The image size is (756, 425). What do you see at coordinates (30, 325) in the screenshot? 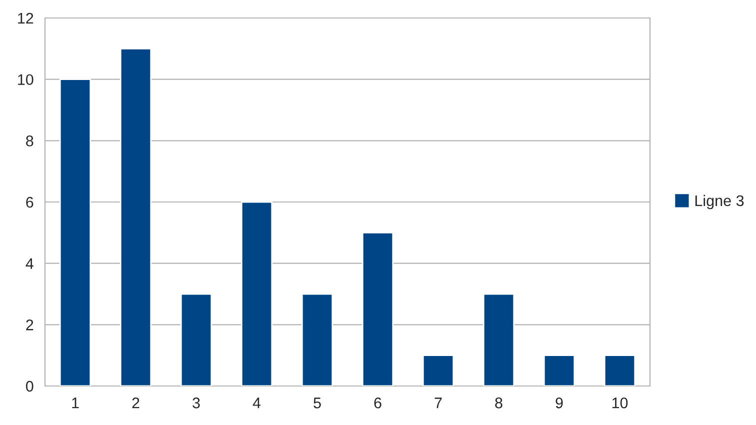
I see `y-tick-label: 2` at bounding box center [30, 325].